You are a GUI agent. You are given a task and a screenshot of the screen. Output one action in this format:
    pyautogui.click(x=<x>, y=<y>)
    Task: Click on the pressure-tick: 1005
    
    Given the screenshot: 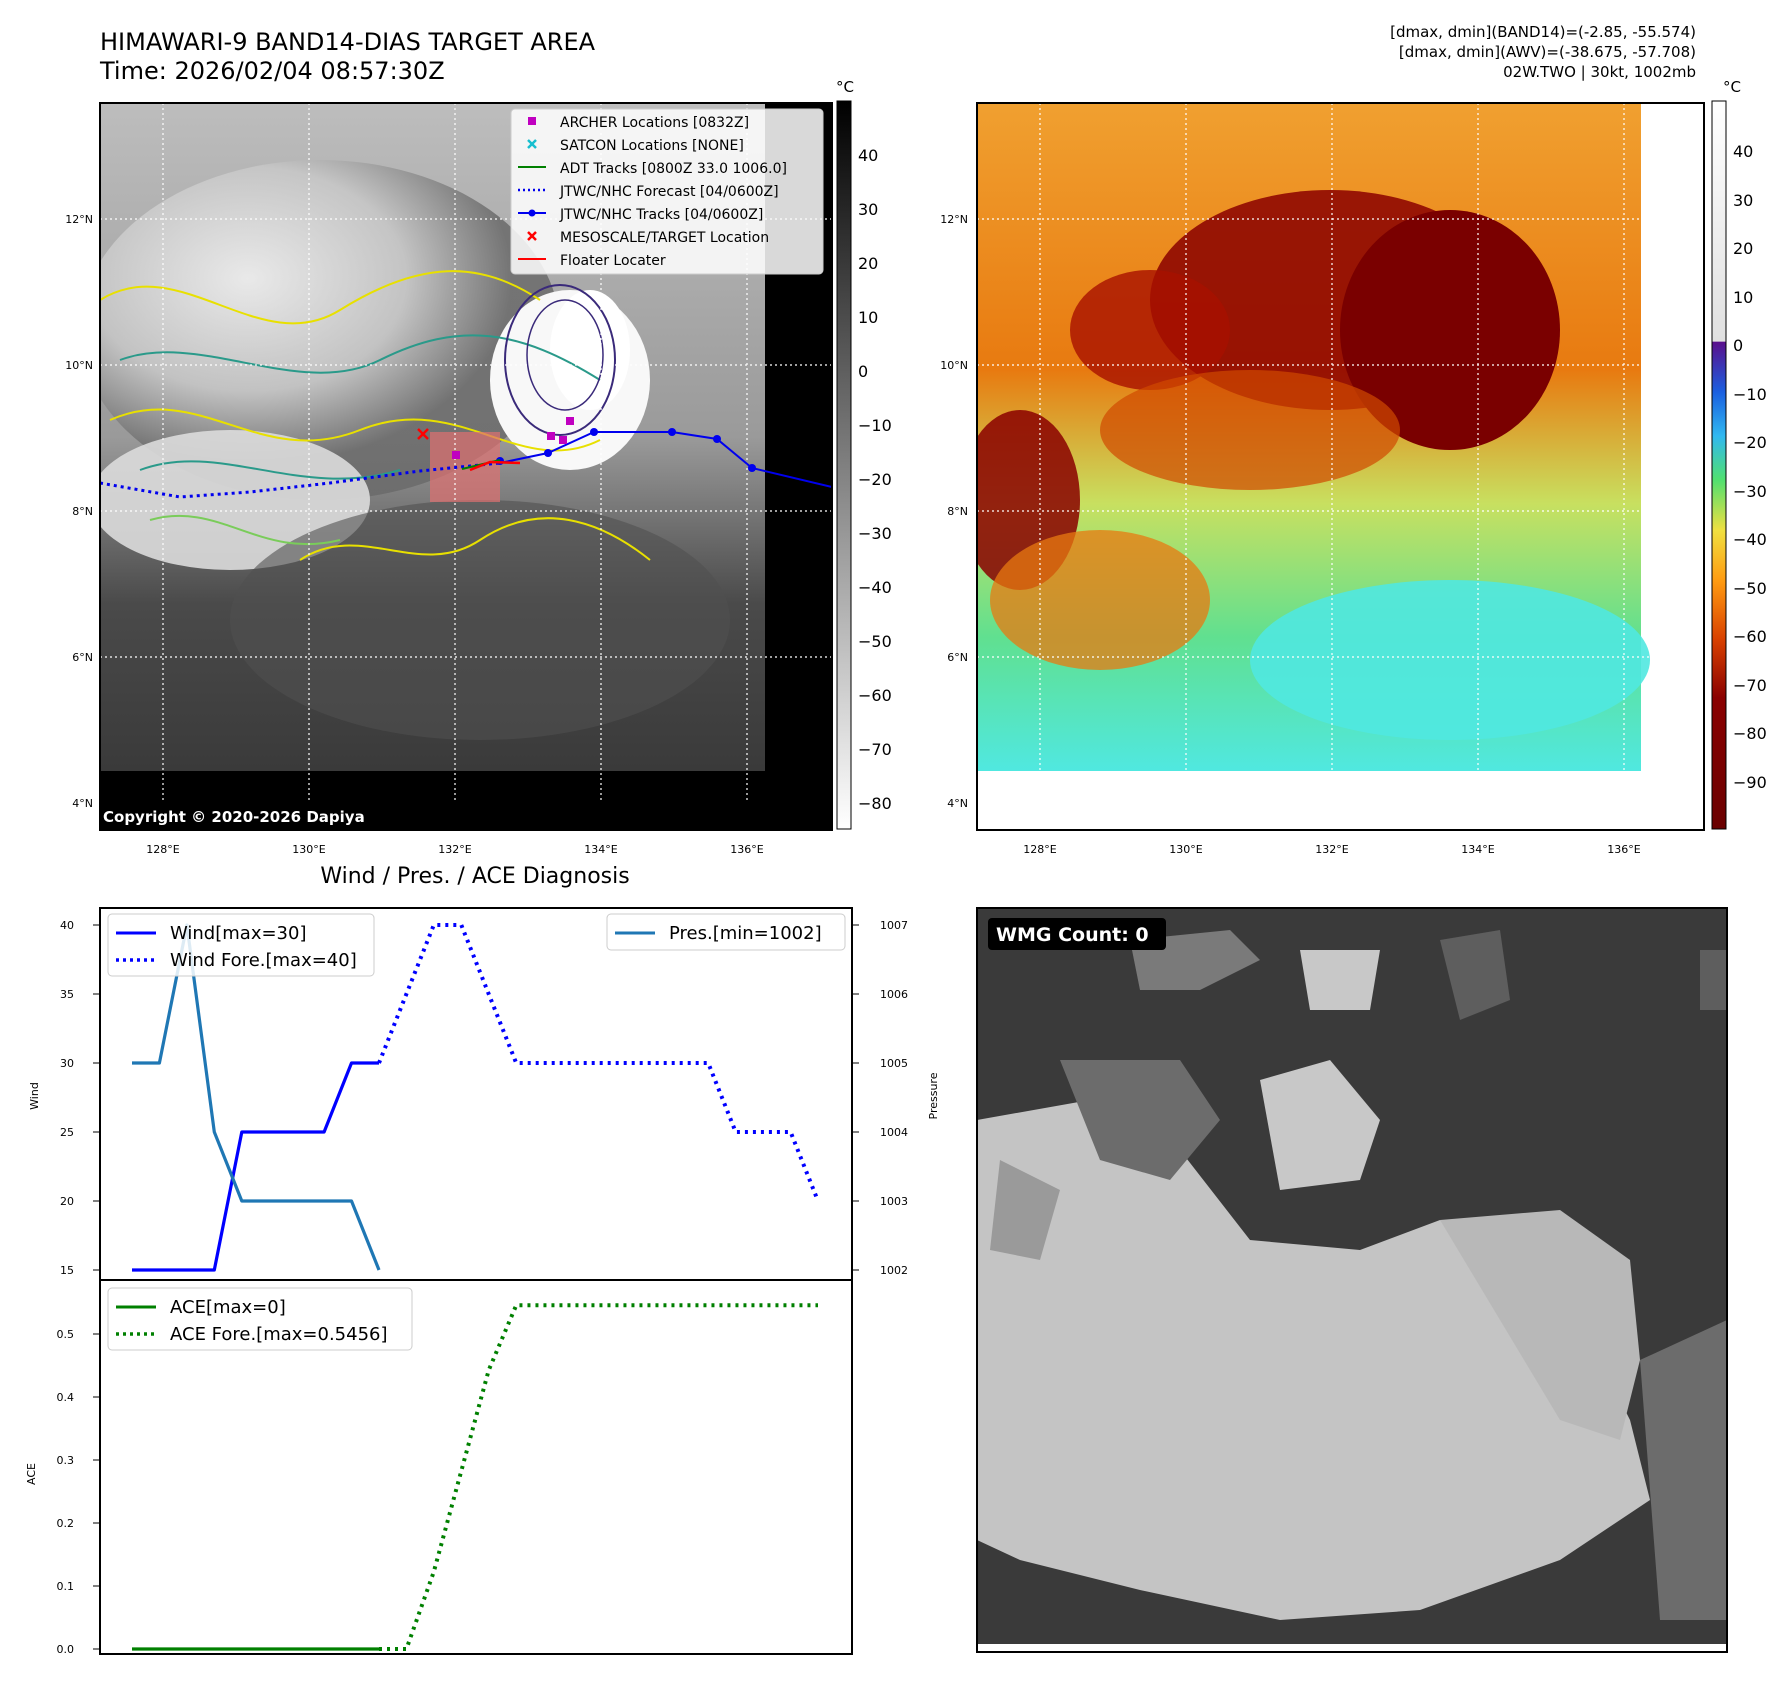 What is the action you would take?
    pyautogui.click(x=894, y=1063)
    